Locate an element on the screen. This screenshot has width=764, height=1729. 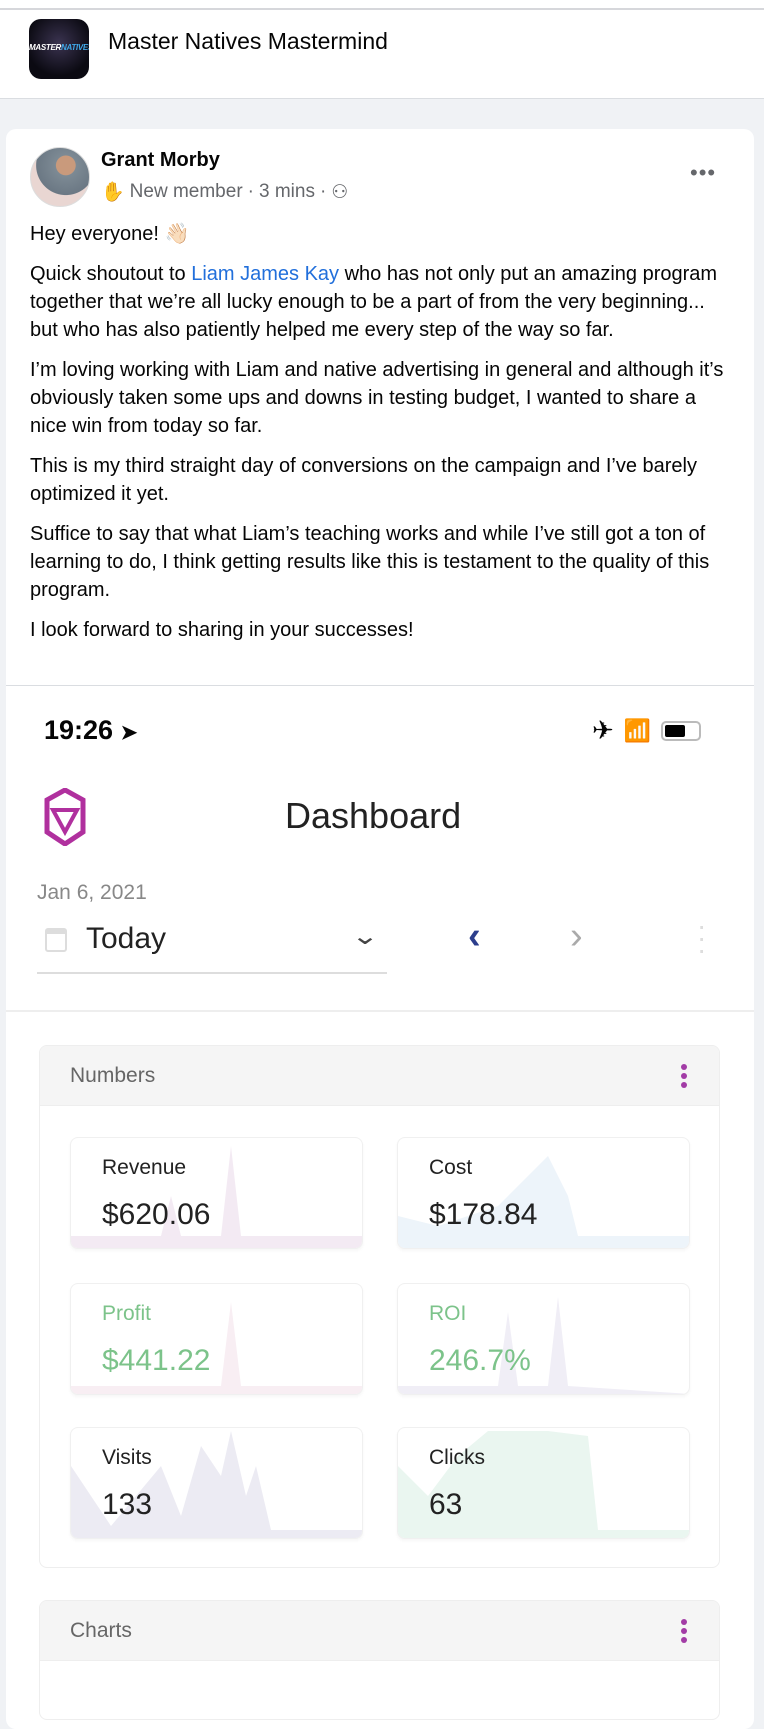
metric-label: Revenue is located at coordinates (144, 1167).